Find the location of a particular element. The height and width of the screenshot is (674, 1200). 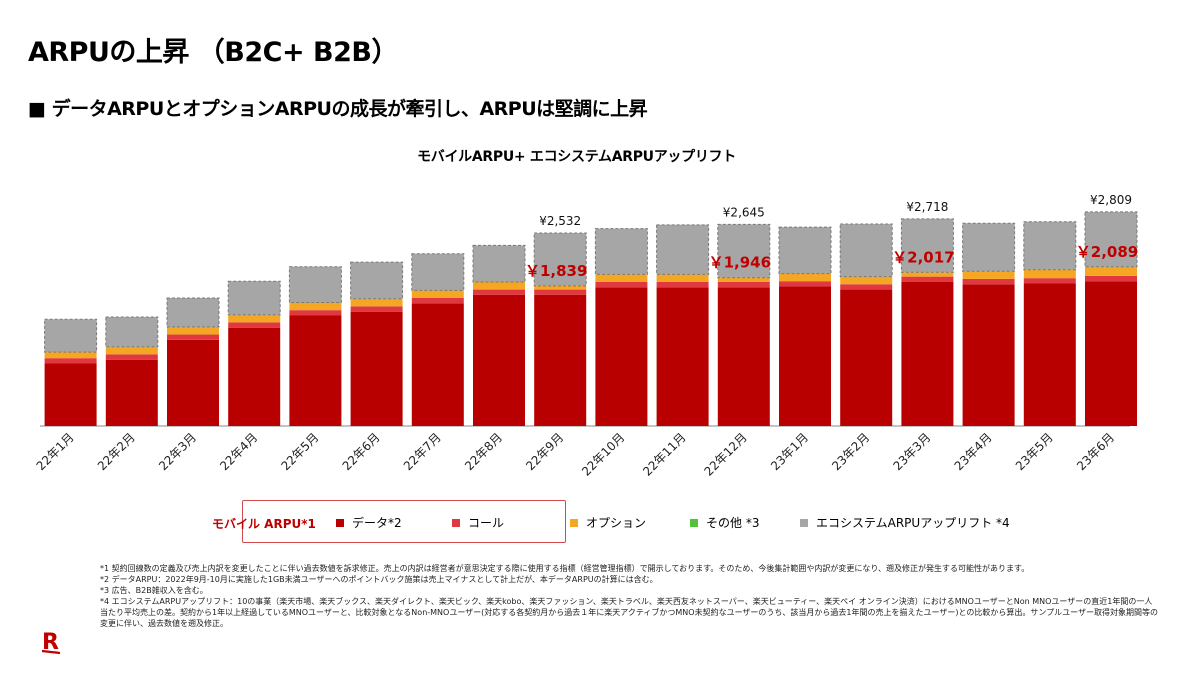

bar-segment-3-22年3月 is located at coordinates (193, 330).